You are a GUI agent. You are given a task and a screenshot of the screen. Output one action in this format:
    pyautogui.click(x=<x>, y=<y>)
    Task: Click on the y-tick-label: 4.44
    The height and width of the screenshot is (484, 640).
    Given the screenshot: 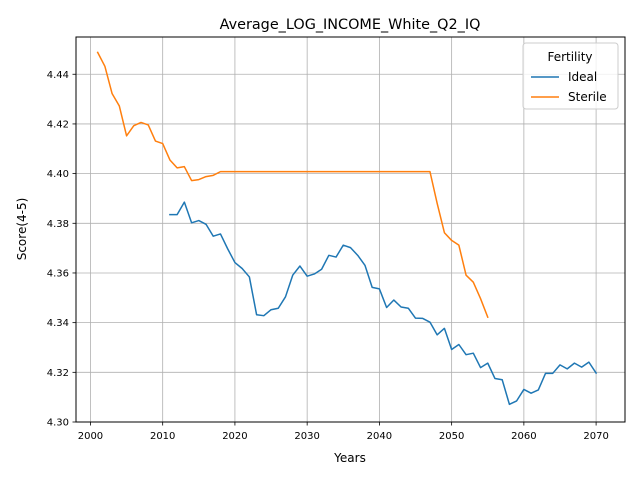 What is the action you would take?
    pyautogui.click(x=58, y=75)
    